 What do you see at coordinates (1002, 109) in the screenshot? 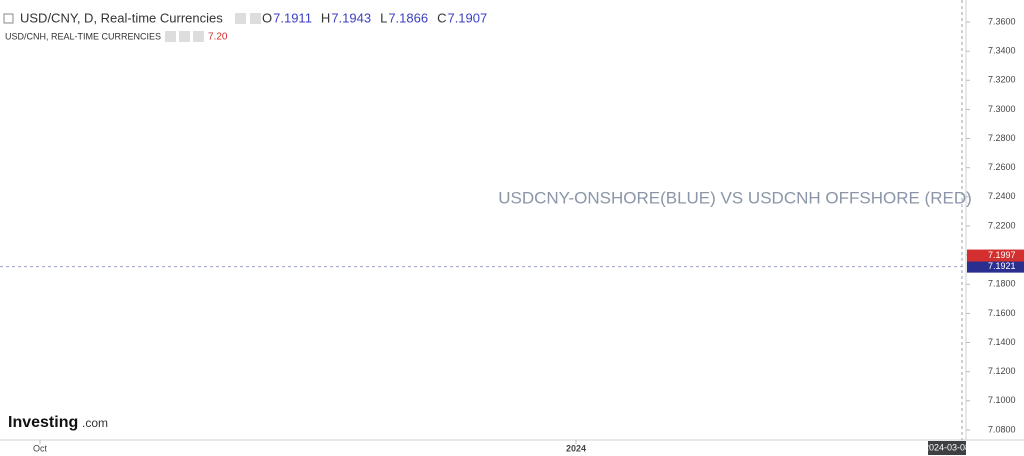
I see `y-tick-label: 7.3000` at bounding box center [1002, 109].